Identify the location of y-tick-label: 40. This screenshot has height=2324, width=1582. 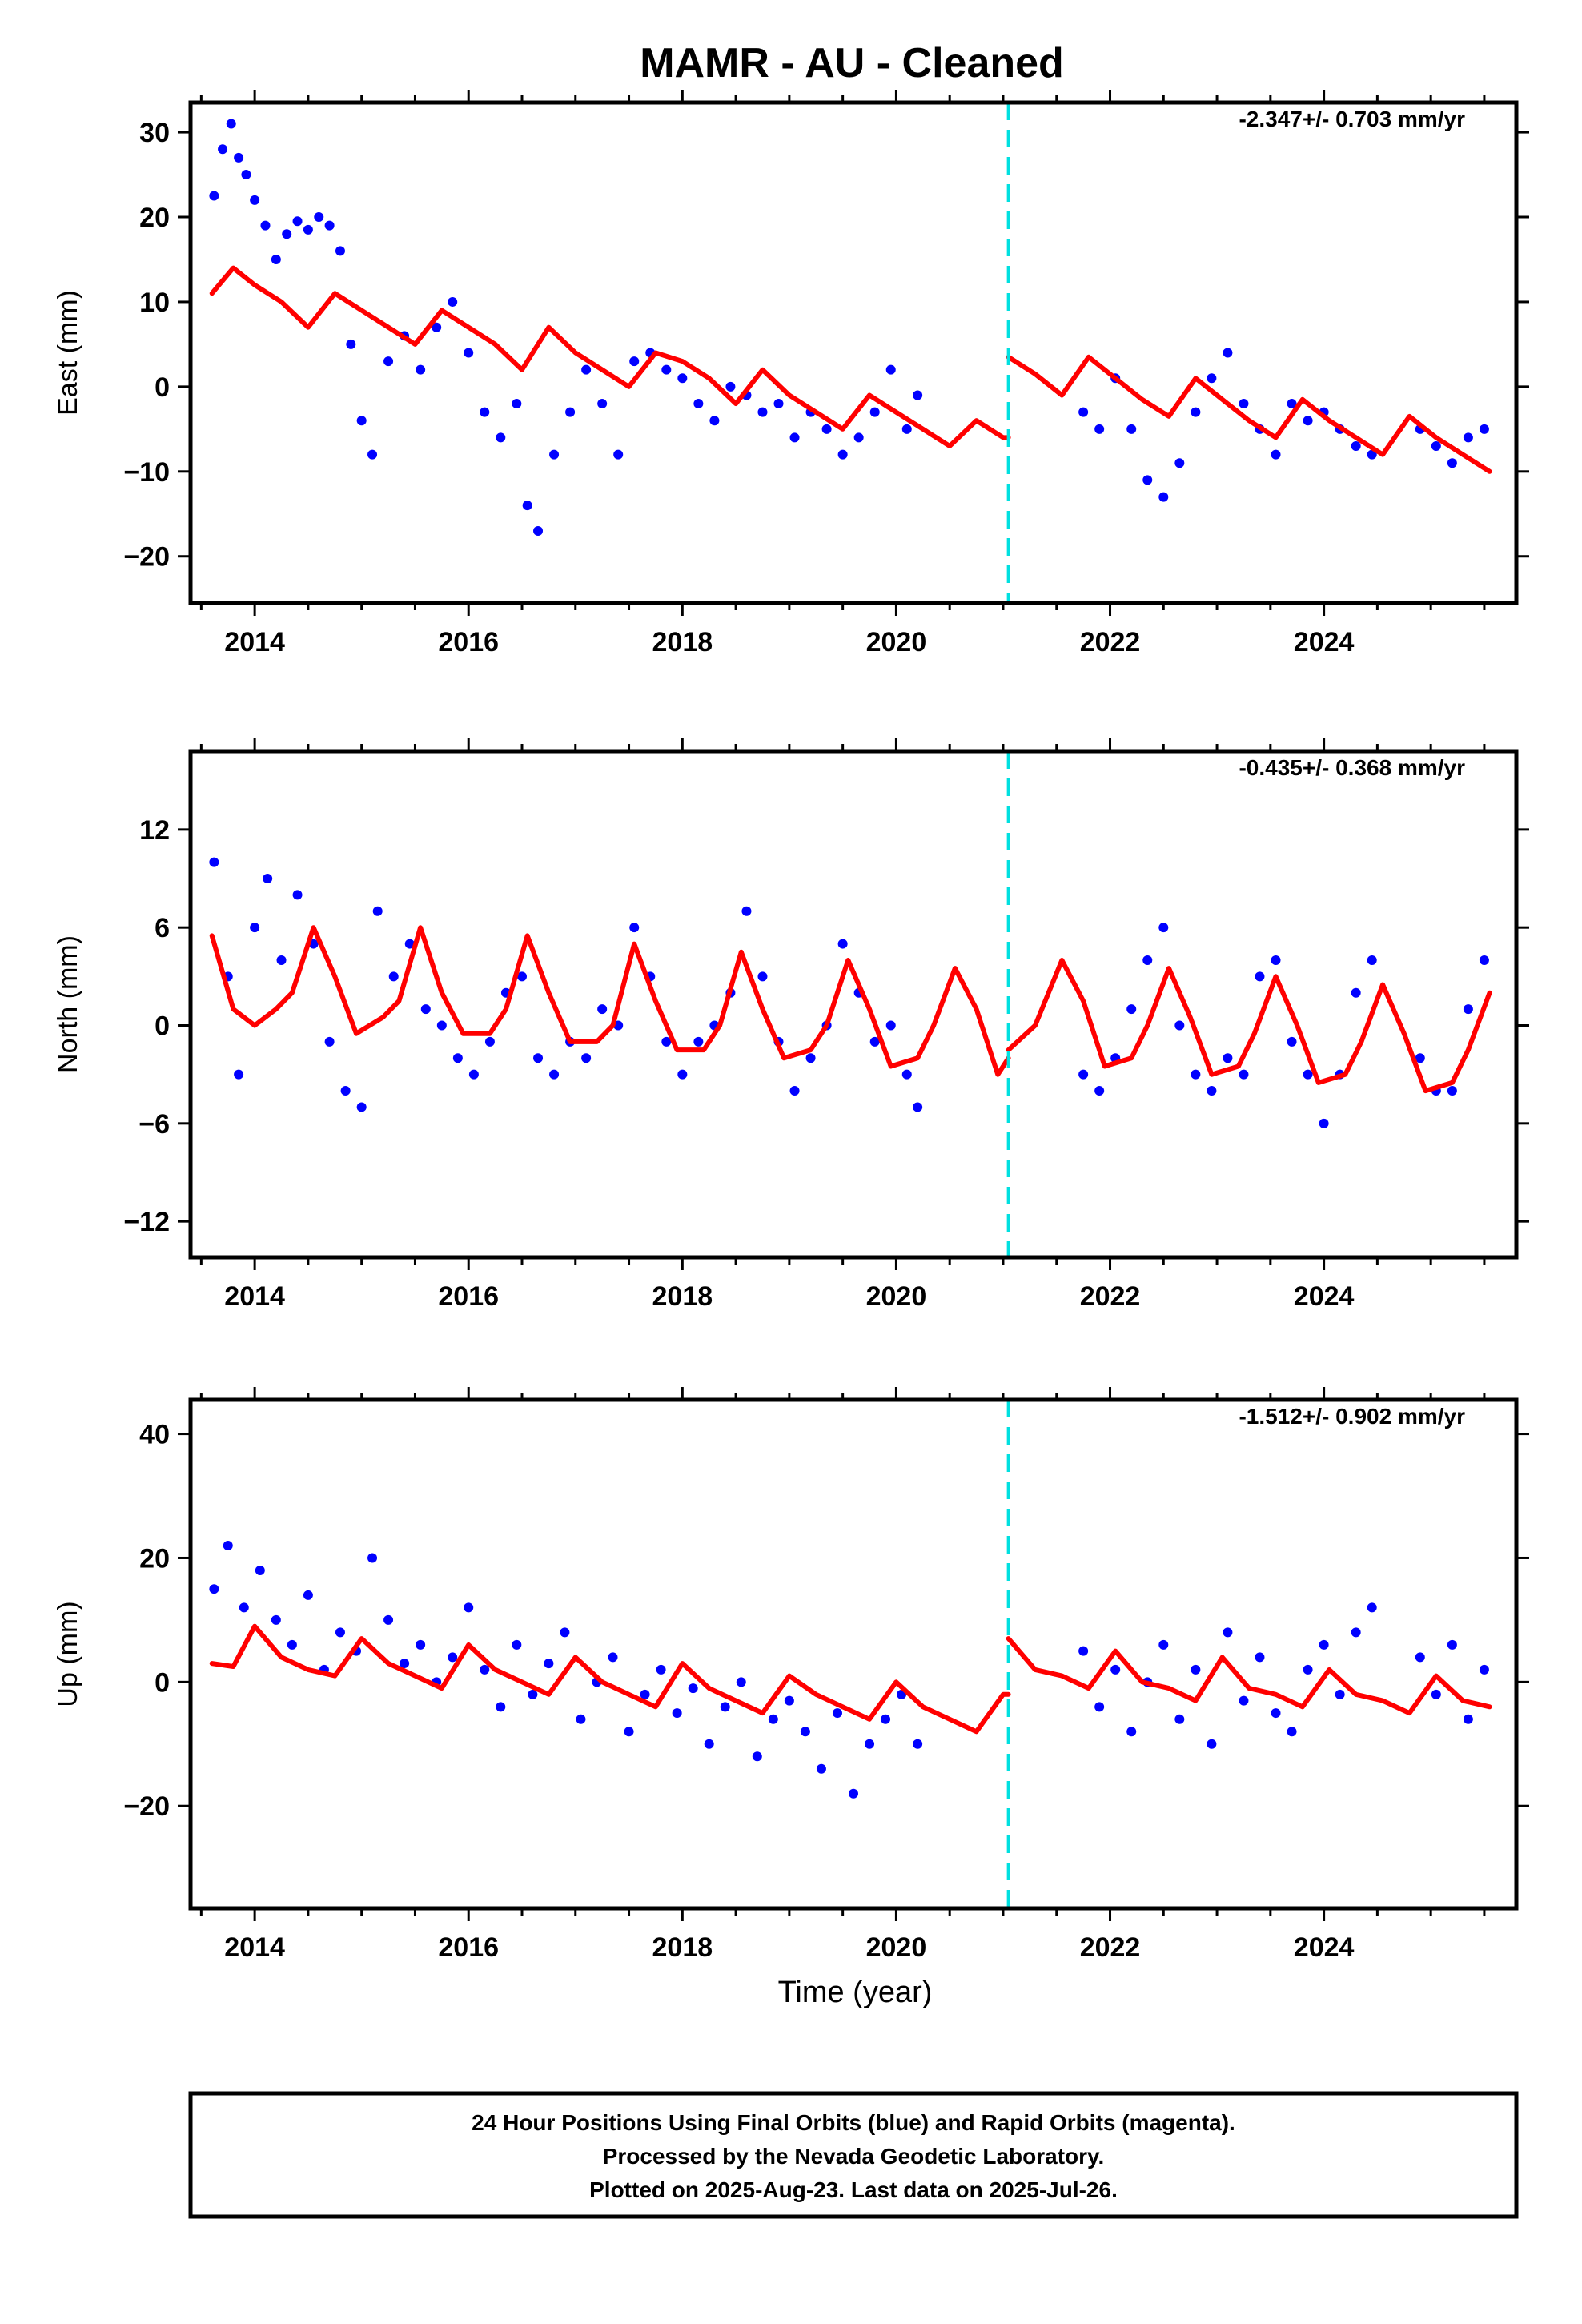
(154, 1435).